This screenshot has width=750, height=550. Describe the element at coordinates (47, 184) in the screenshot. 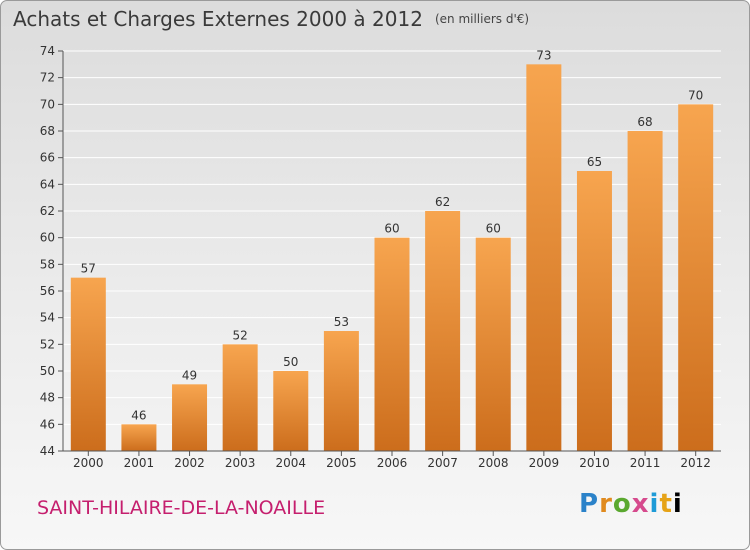

I see `y-tick-label: 64` at that location.